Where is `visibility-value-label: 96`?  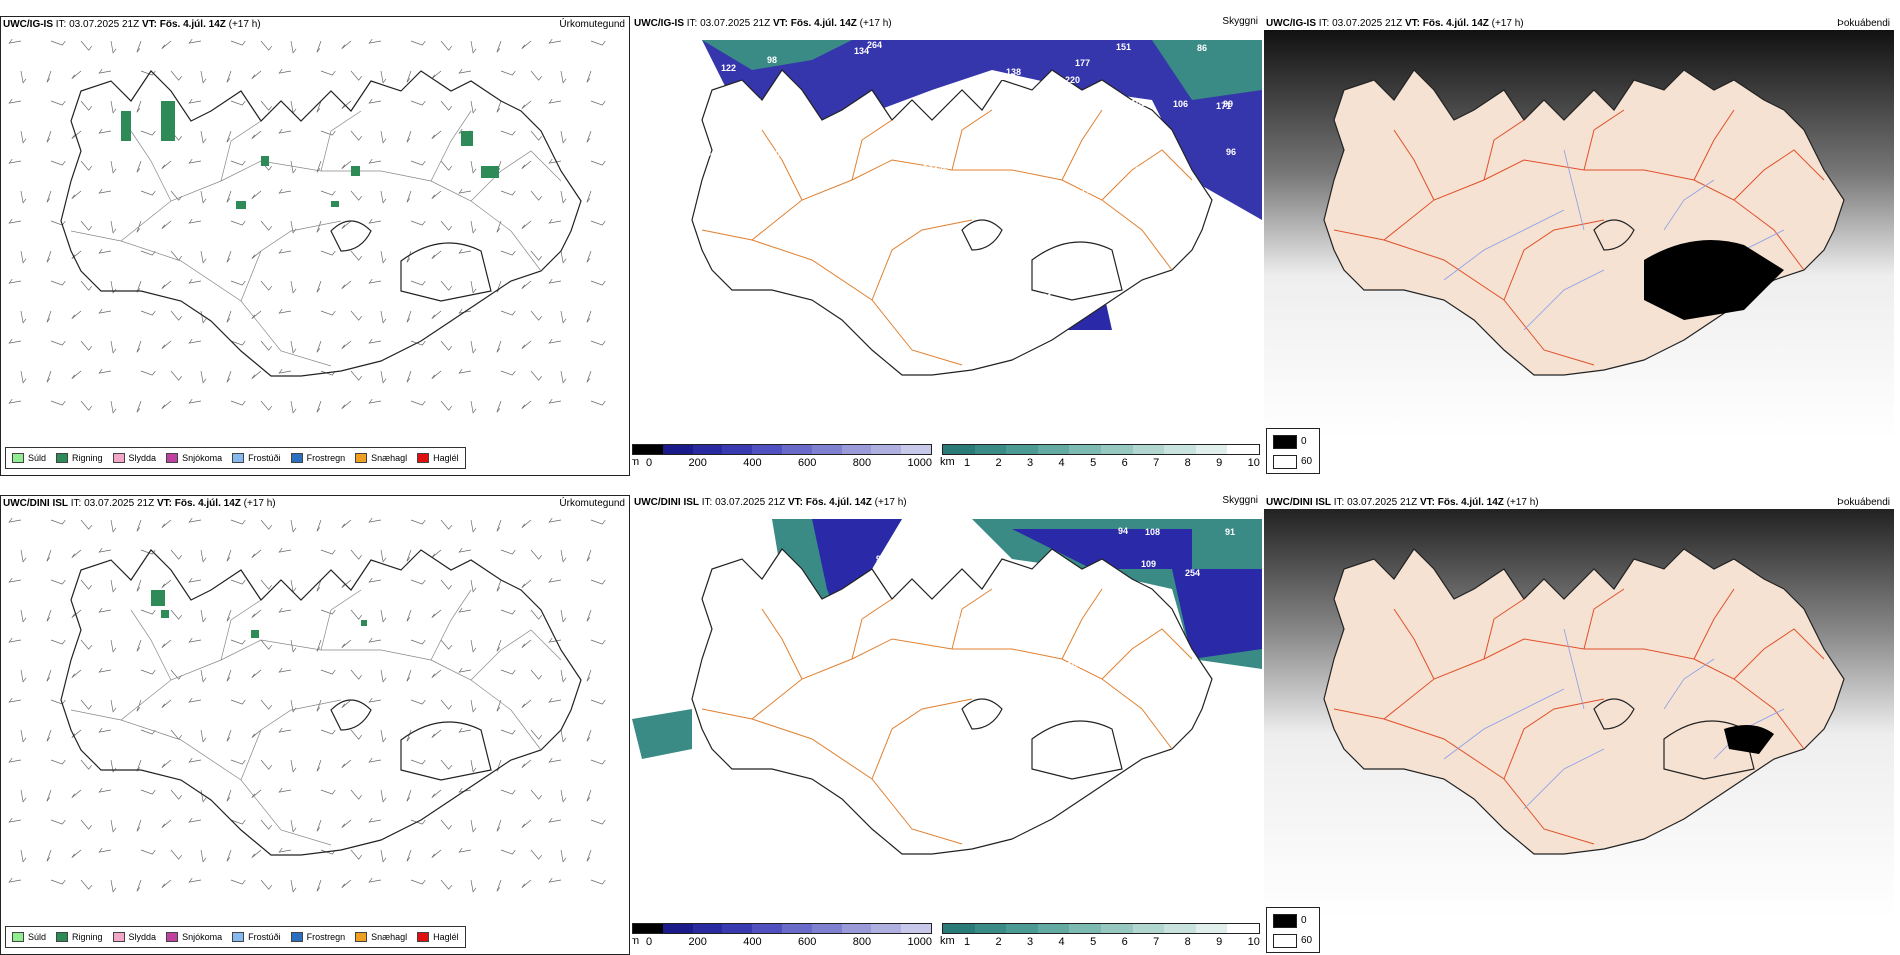 visibility-value-label: 96 is located at coordinates (1231, 152).